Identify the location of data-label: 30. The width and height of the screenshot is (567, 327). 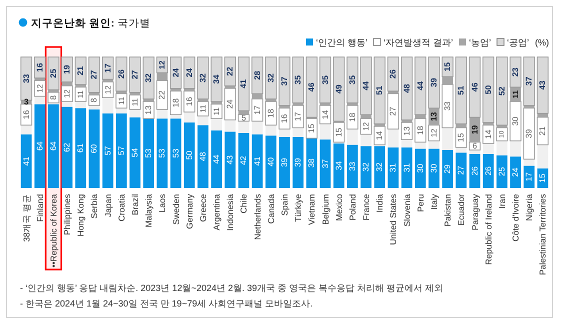
(433, 168).